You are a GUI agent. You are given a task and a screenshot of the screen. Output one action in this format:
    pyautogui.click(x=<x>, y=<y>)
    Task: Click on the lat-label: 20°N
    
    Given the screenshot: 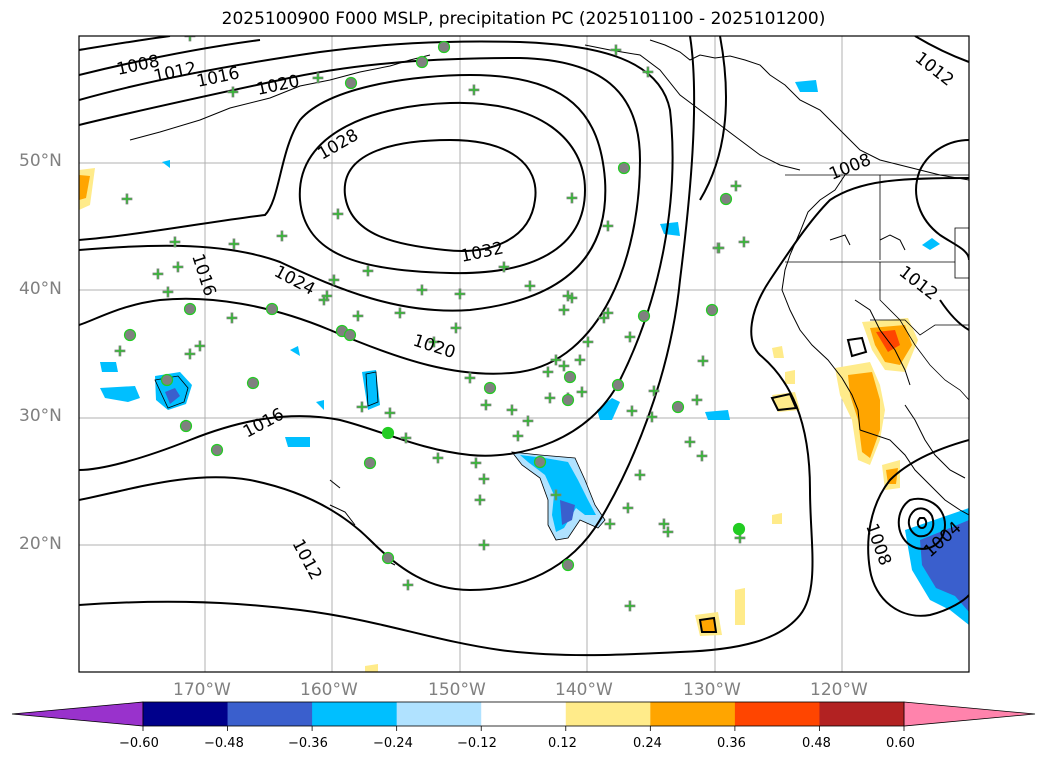 What is the action you would take?
    pyautogui.click(x=40, y=544)
    